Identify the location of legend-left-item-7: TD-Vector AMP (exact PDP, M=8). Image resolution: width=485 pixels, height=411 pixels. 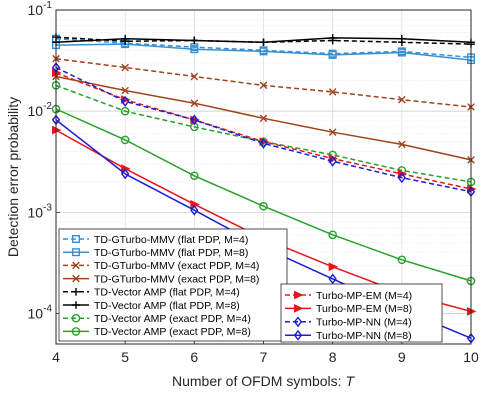
(157, 332).